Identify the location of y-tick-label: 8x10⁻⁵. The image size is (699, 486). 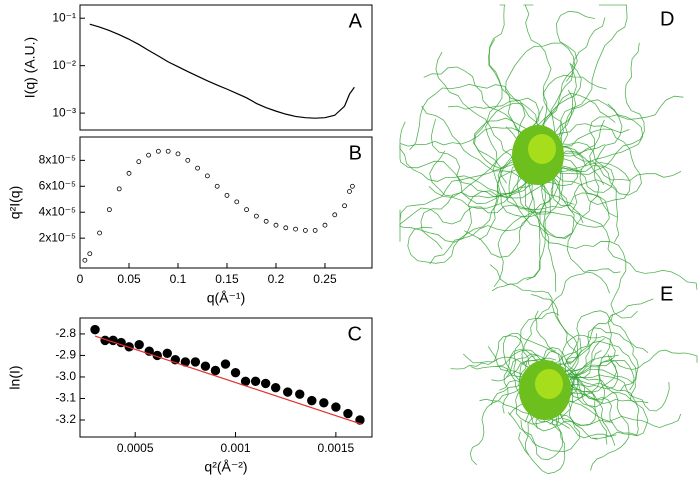
(57, 160).